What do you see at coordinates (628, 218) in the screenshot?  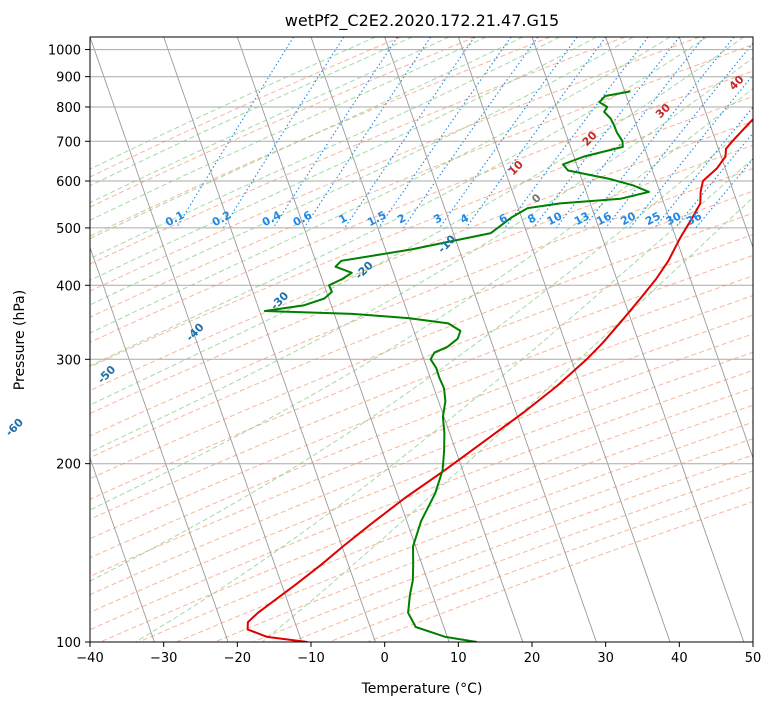 I see `mixing-ratio-label: 20` at bounding box center [628, 218].